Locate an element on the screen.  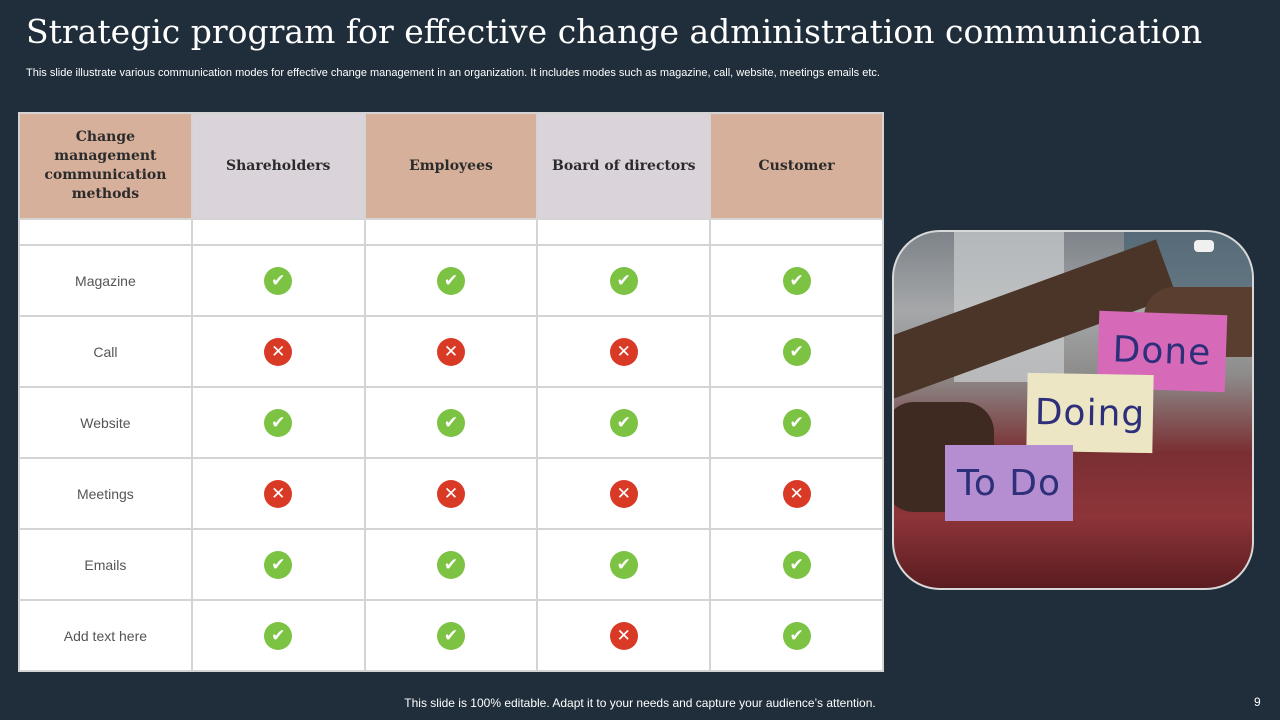
header-customer: Customer is located at coordinates (796, 166).